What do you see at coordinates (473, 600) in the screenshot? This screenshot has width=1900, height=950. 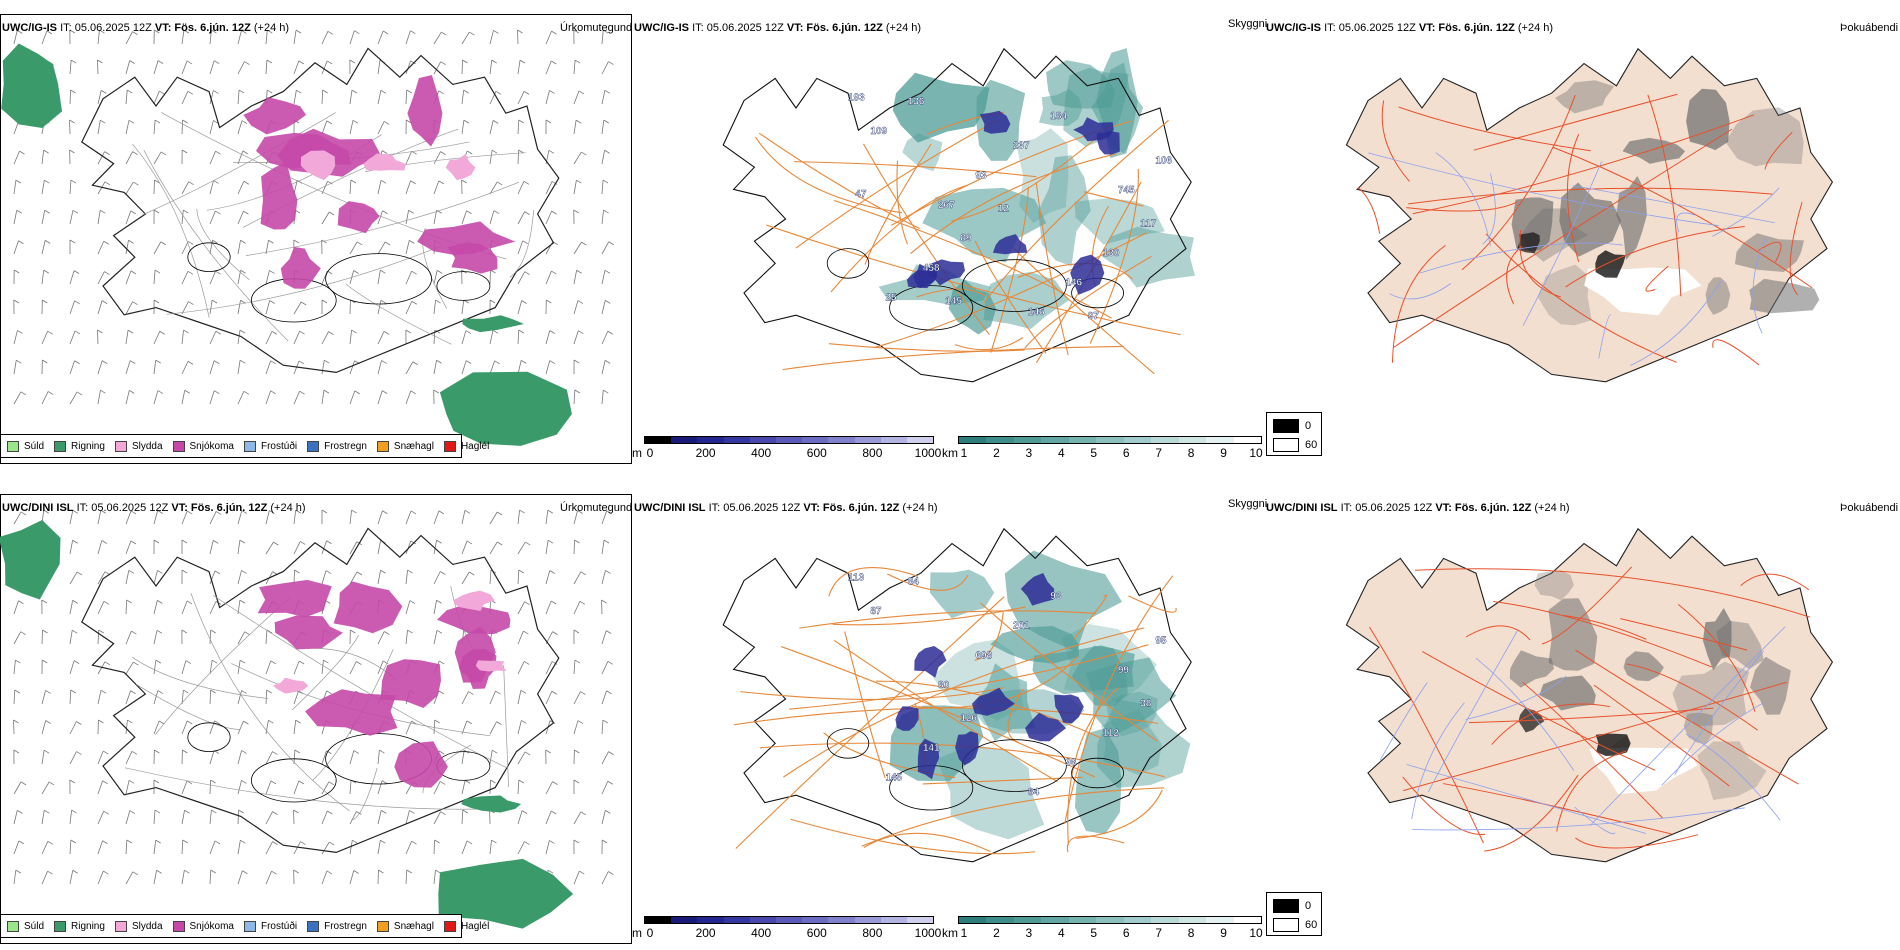 I see `sleet-area` at bounding box center [473, 600].